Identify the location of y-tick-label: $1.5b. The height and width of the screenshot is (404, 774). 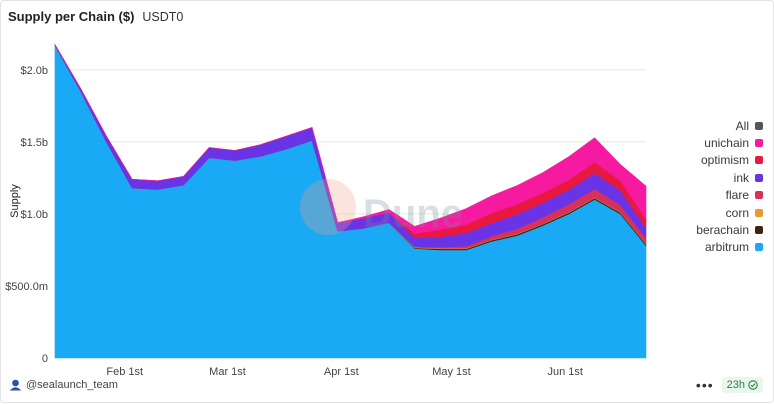
(34, 143).